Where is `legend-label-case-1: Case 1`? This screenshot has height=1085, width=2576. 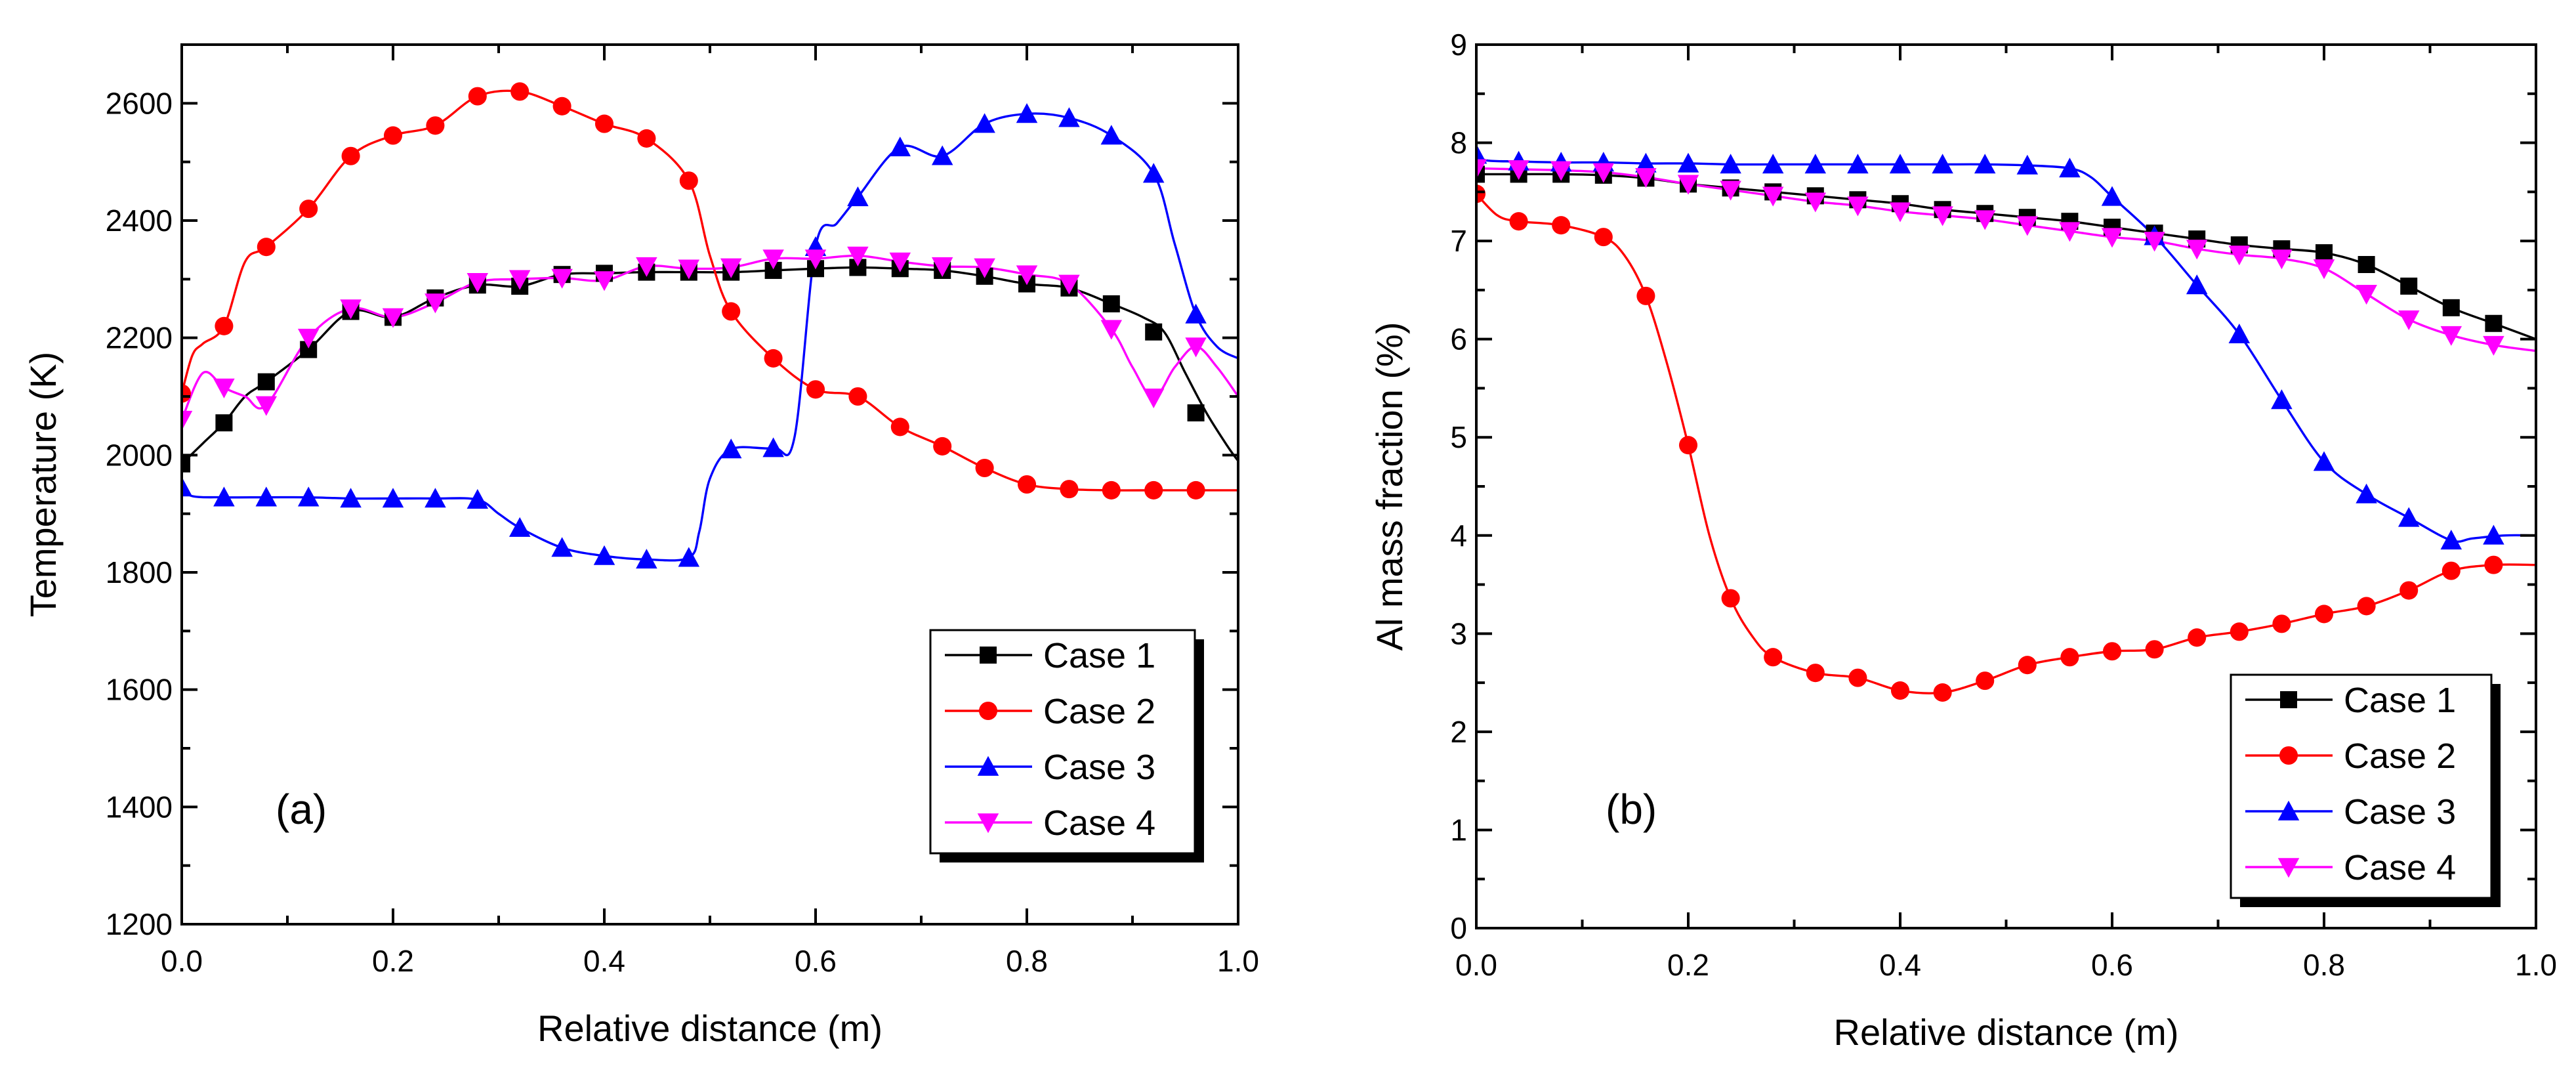 legend-label-case-1: Case 1 is located at coordinates (1099, 655).